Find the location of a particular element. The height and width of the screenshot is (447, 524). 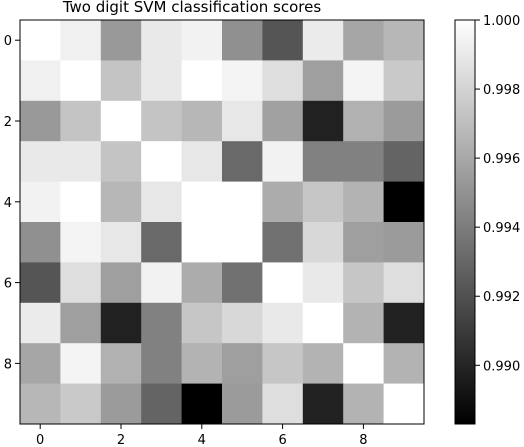

x-tick-label: 6 is located at coordinates (282, 440).